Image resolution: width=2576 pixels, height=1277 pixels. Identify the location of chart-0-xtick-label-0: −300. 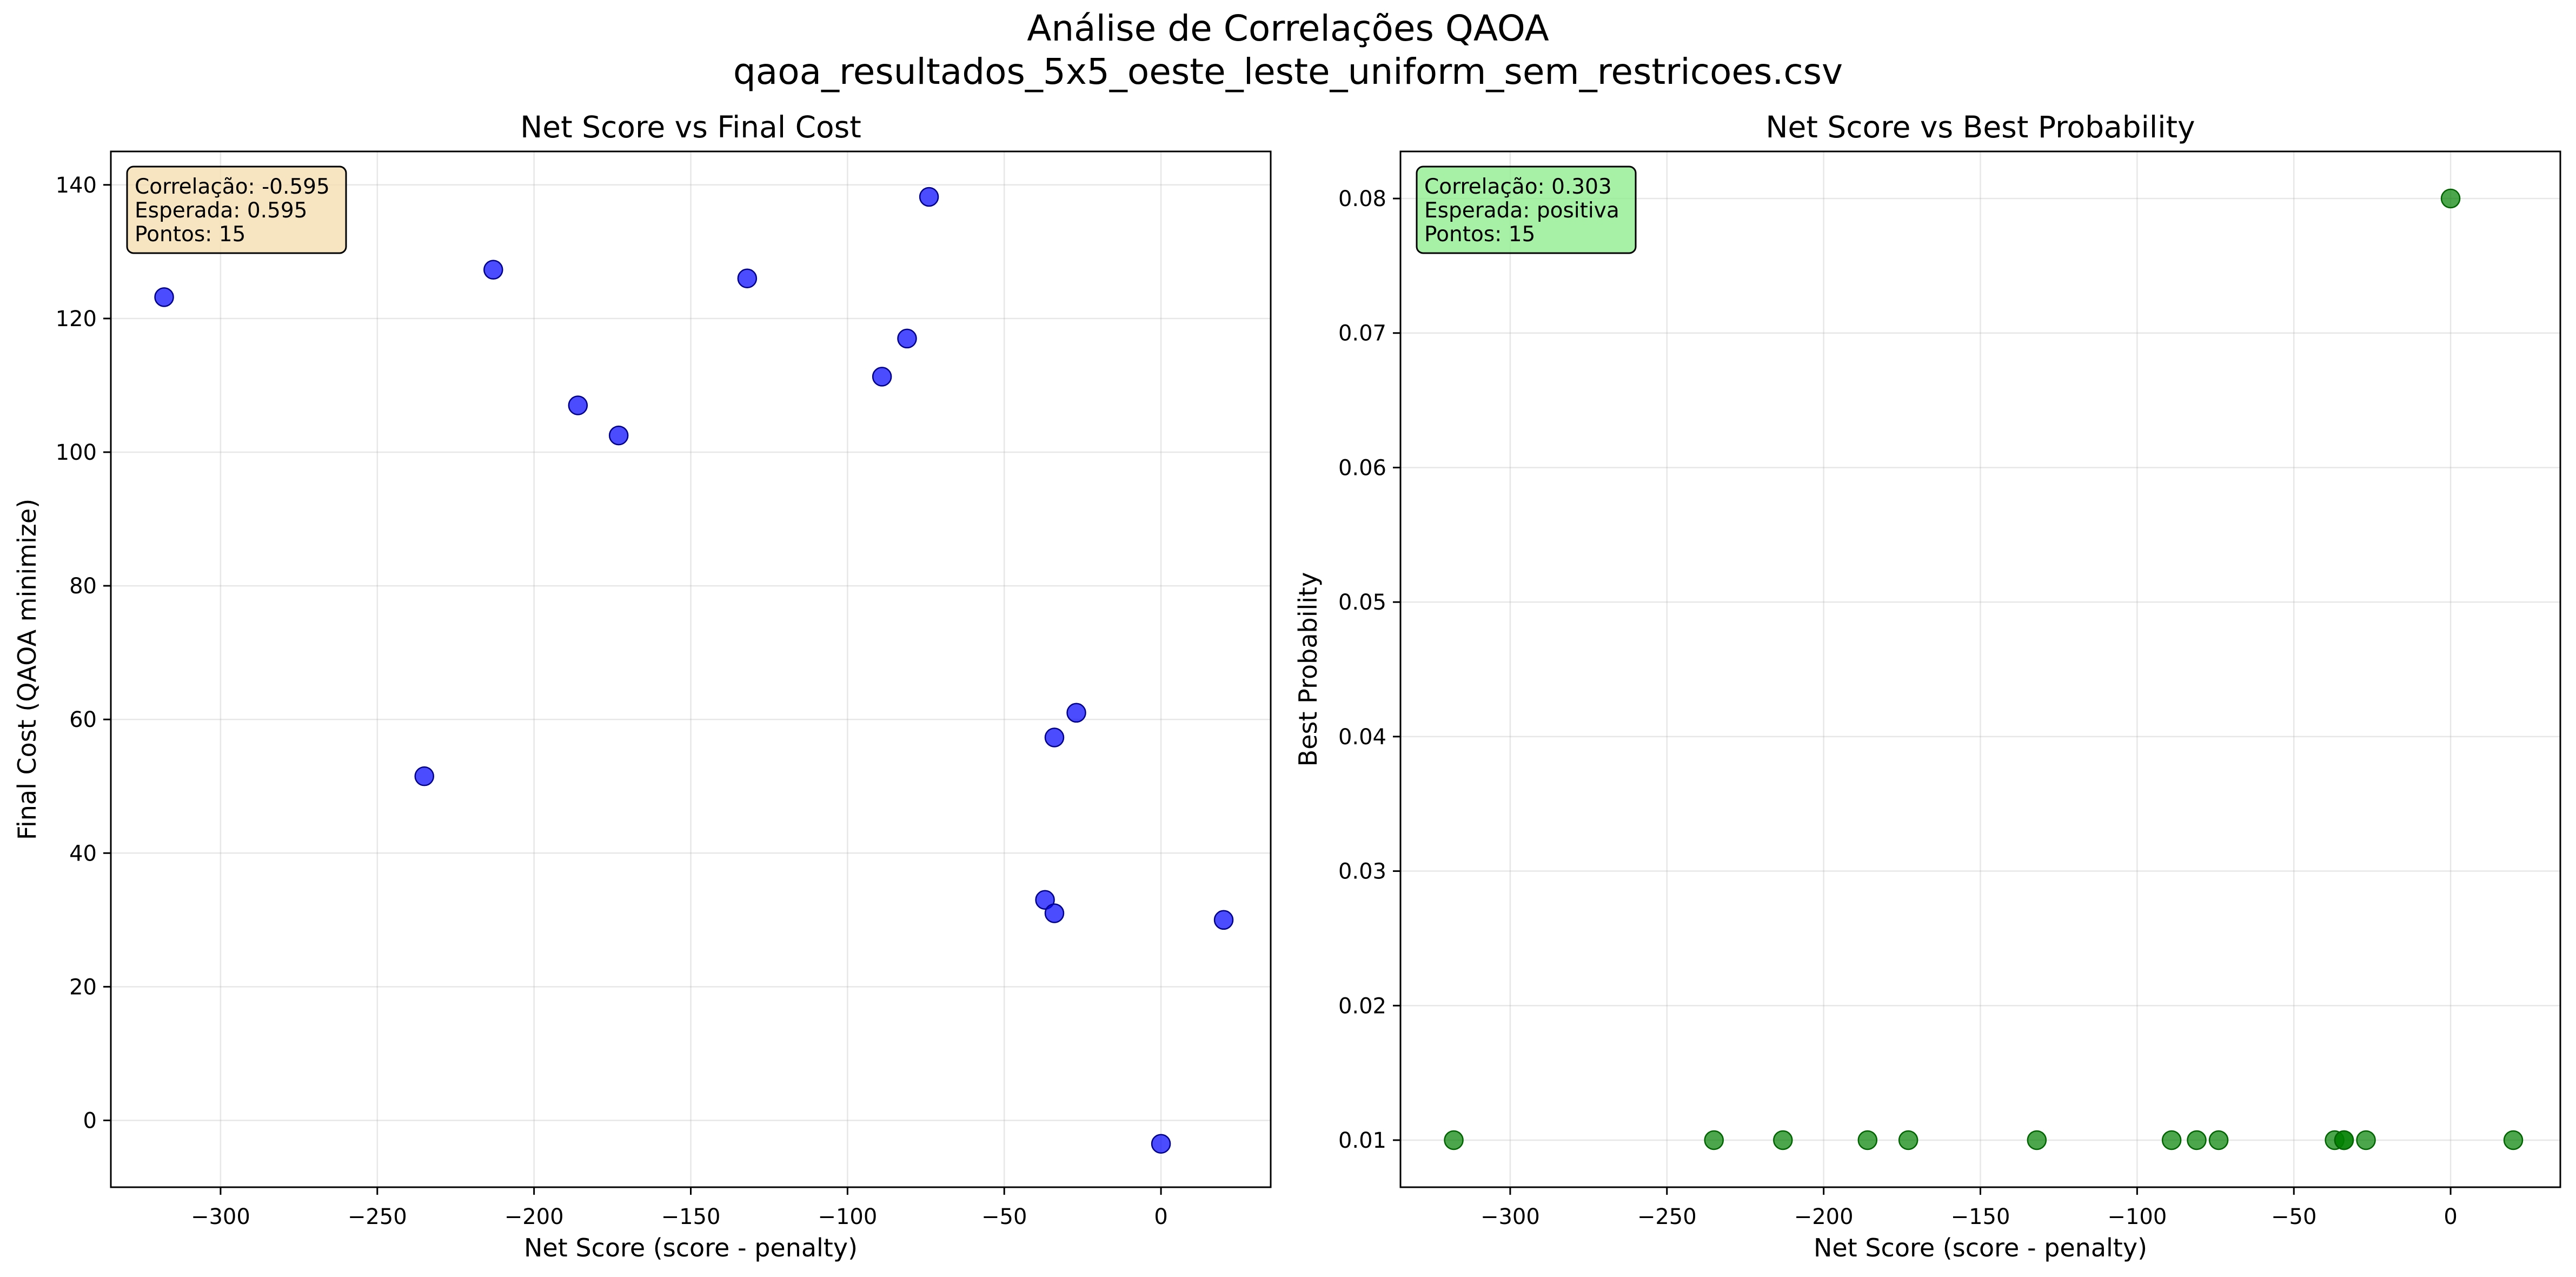
(220, 1217).